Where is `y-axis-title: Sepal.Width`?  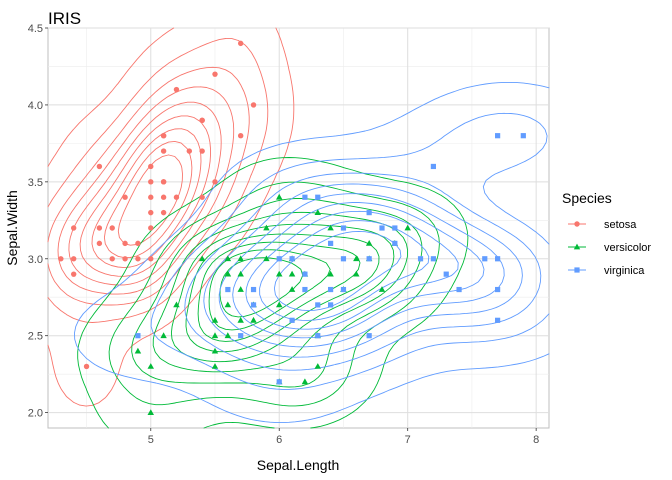
y-axis-title: Sepal.Width is located at coordinates (12, 227).